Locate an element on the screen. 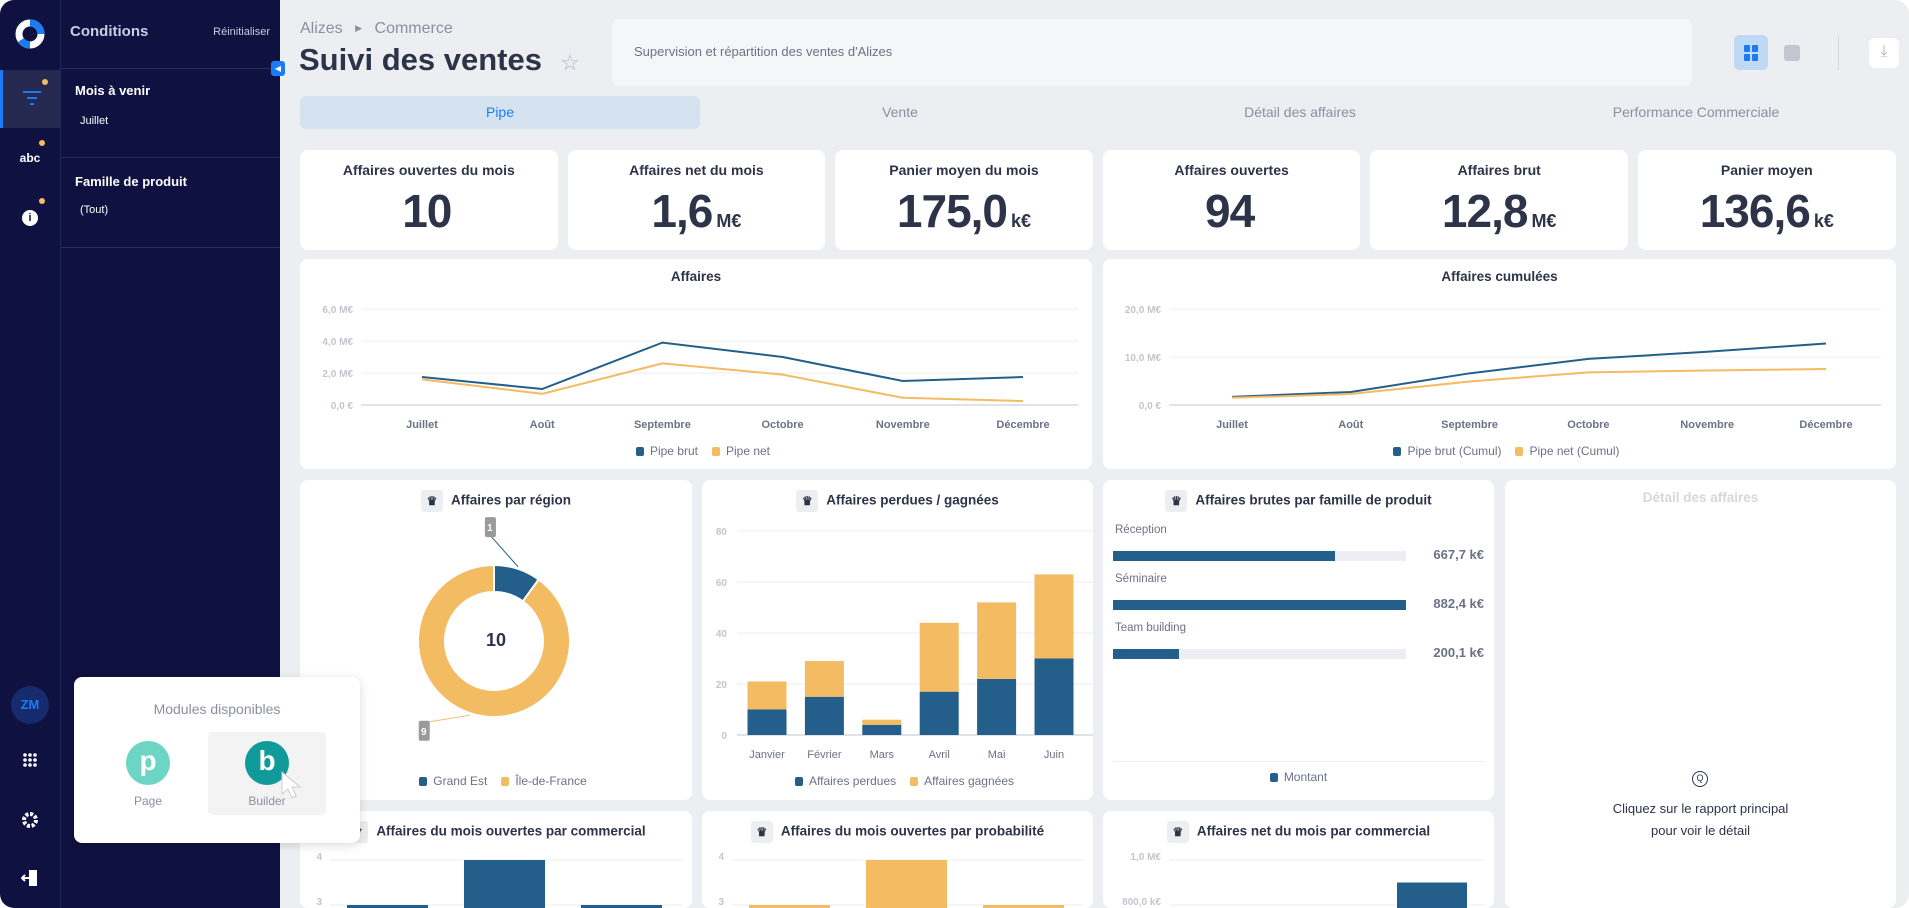  hbar-value: 200,1 k€ is located at coordinates (1458, 652).